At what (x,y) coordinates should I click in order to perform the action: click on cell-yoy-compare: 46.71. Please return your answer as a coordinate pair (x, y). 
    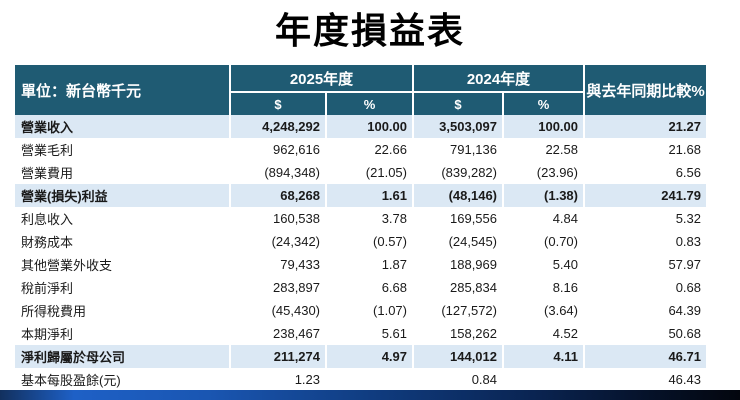
    Looking at the image, I should click on (644, 356).